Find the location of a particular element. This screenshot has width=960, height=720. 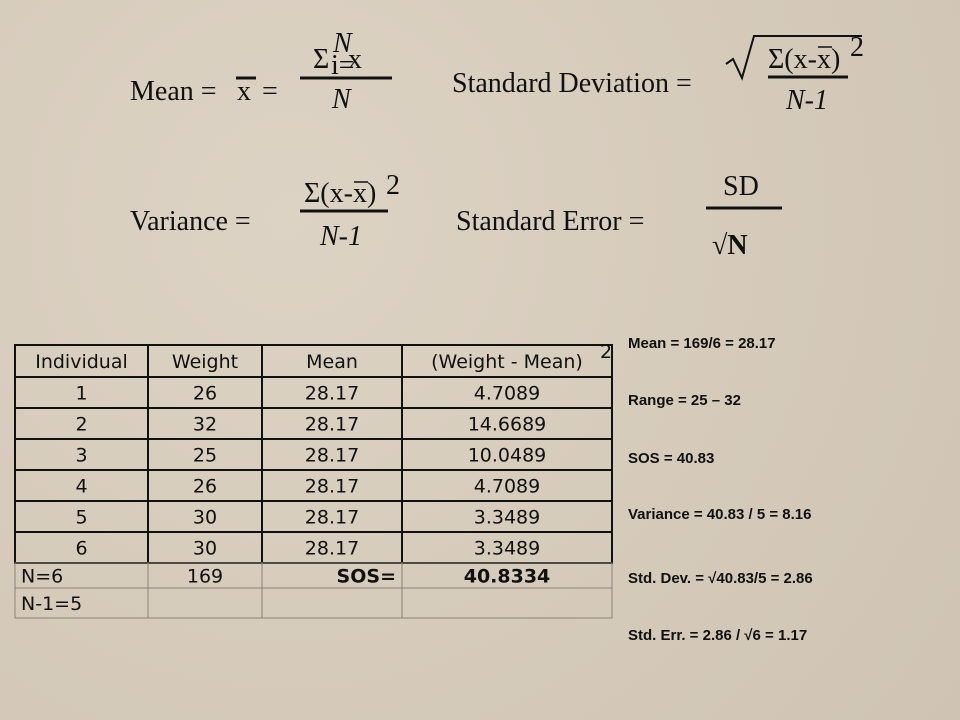

header-power: 2 is located at coordinates (606, 352).